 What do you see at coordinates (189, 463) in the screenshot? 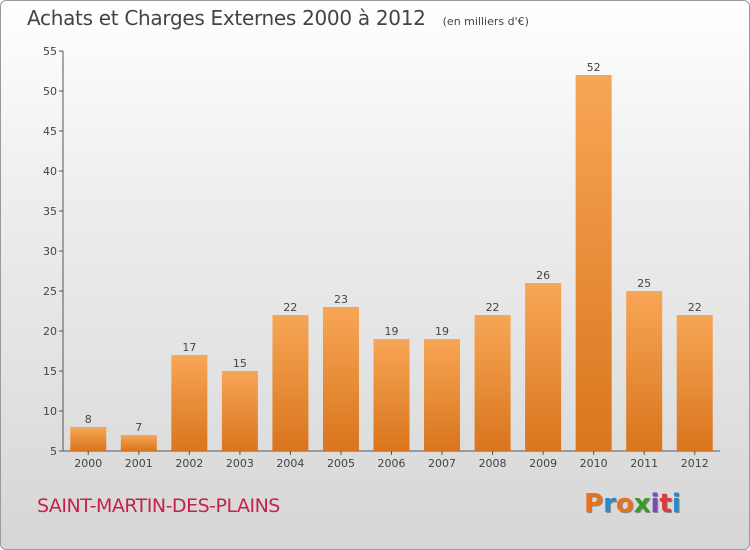
I see `x-tick-label: 2002` at bounding box center [189, 463].